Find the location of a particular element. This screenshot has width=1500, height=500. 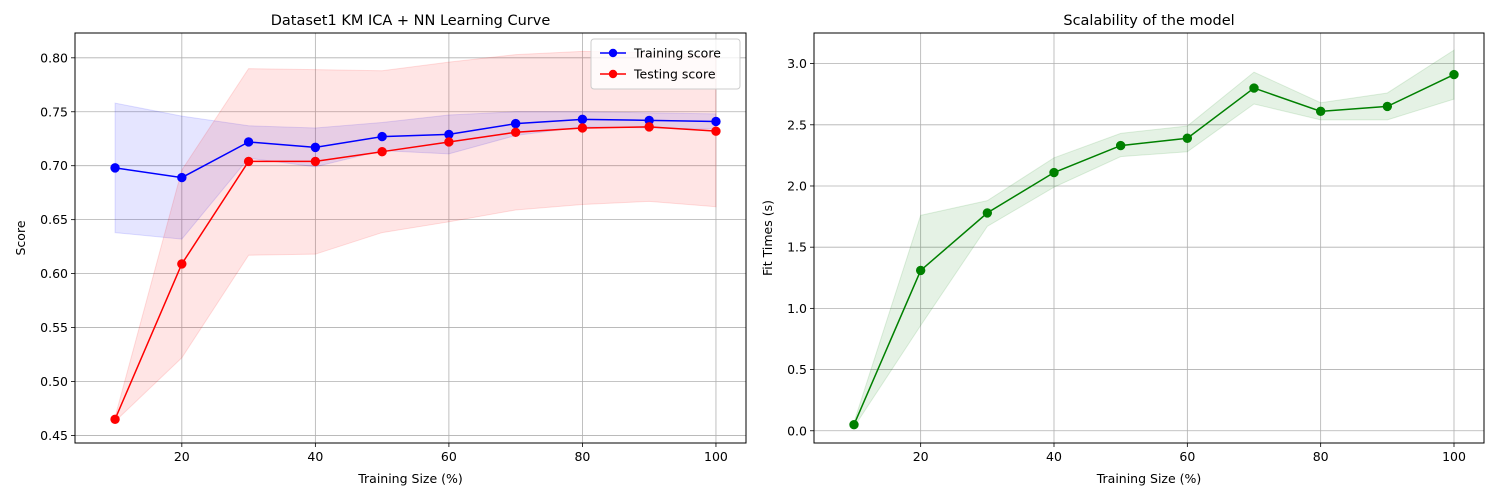

scalability-ytick-label: 1.0 is located at coordinates (797, 308).